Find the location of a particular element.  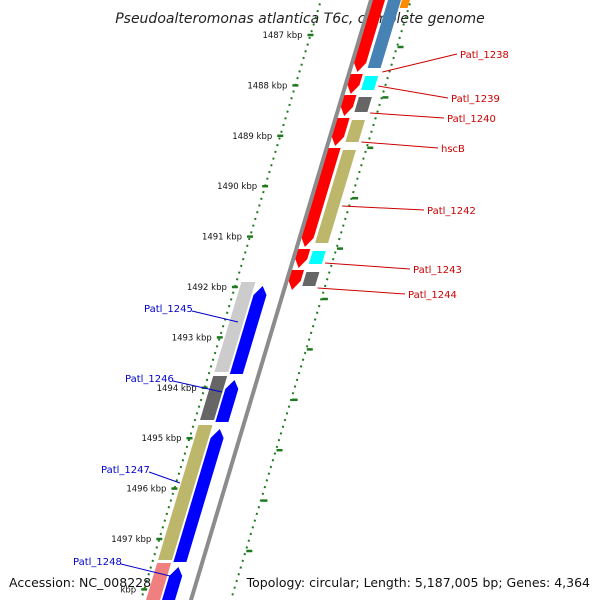

gene-patl-1243-box is located at coordinates (317, 257).